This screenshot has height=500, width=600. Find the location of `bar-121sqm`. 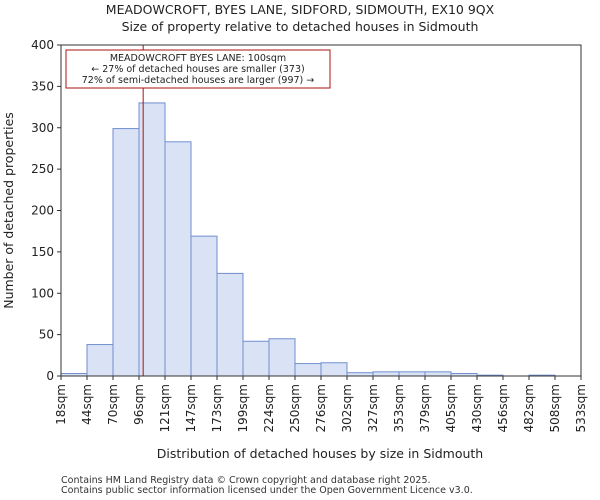

bar-121sqm is located at coordinates (178, 259).